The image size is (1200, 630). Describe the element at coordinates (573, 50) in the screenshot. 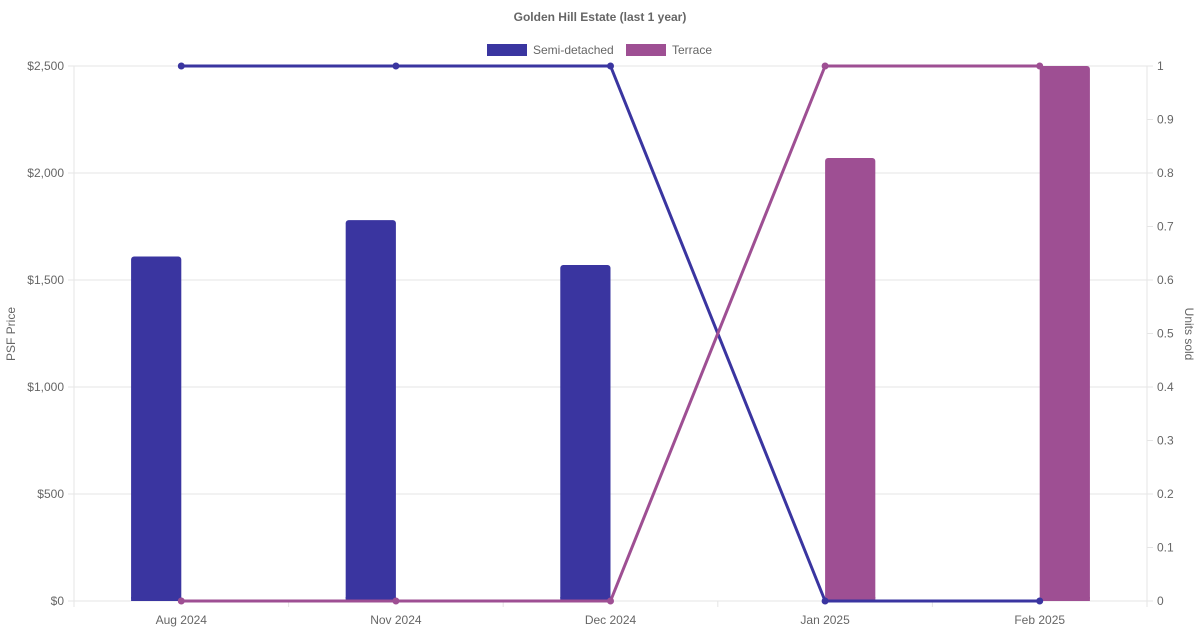

I see `legend-label-semi-detached: Semi-detached` at that location.